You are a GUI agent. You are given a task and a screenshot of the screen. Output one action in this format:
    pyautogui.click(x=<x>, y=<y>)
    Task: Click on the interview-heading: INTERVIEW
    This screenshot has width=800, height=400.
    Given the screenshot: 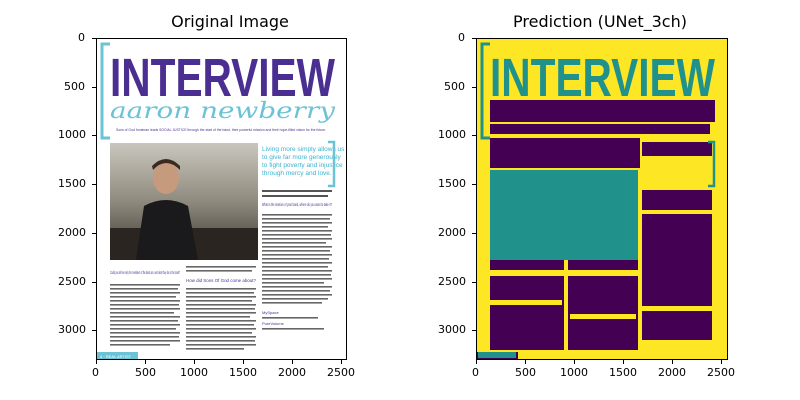 What is the action you would take?
    pyautogui.click(x=222, y=78)
    